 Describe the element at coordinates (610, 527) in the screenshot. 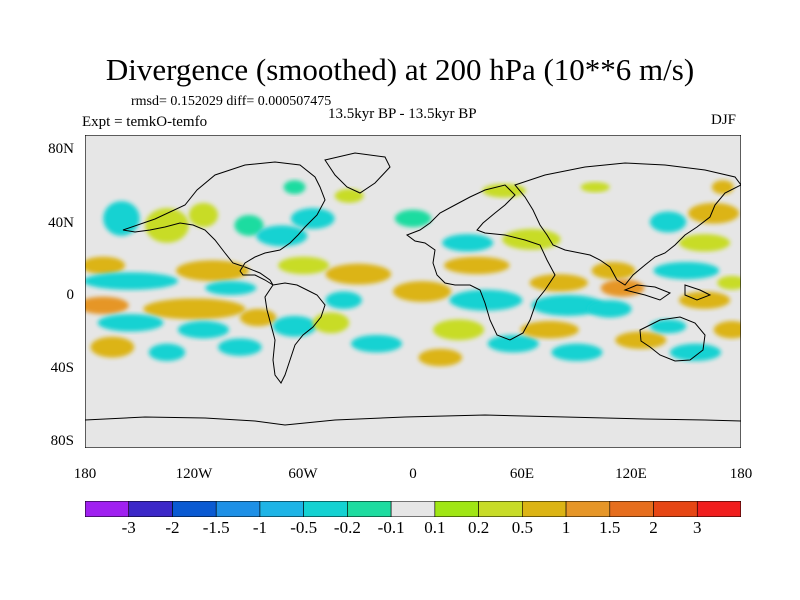

I see `colorbar-label: 1.5` at that location.